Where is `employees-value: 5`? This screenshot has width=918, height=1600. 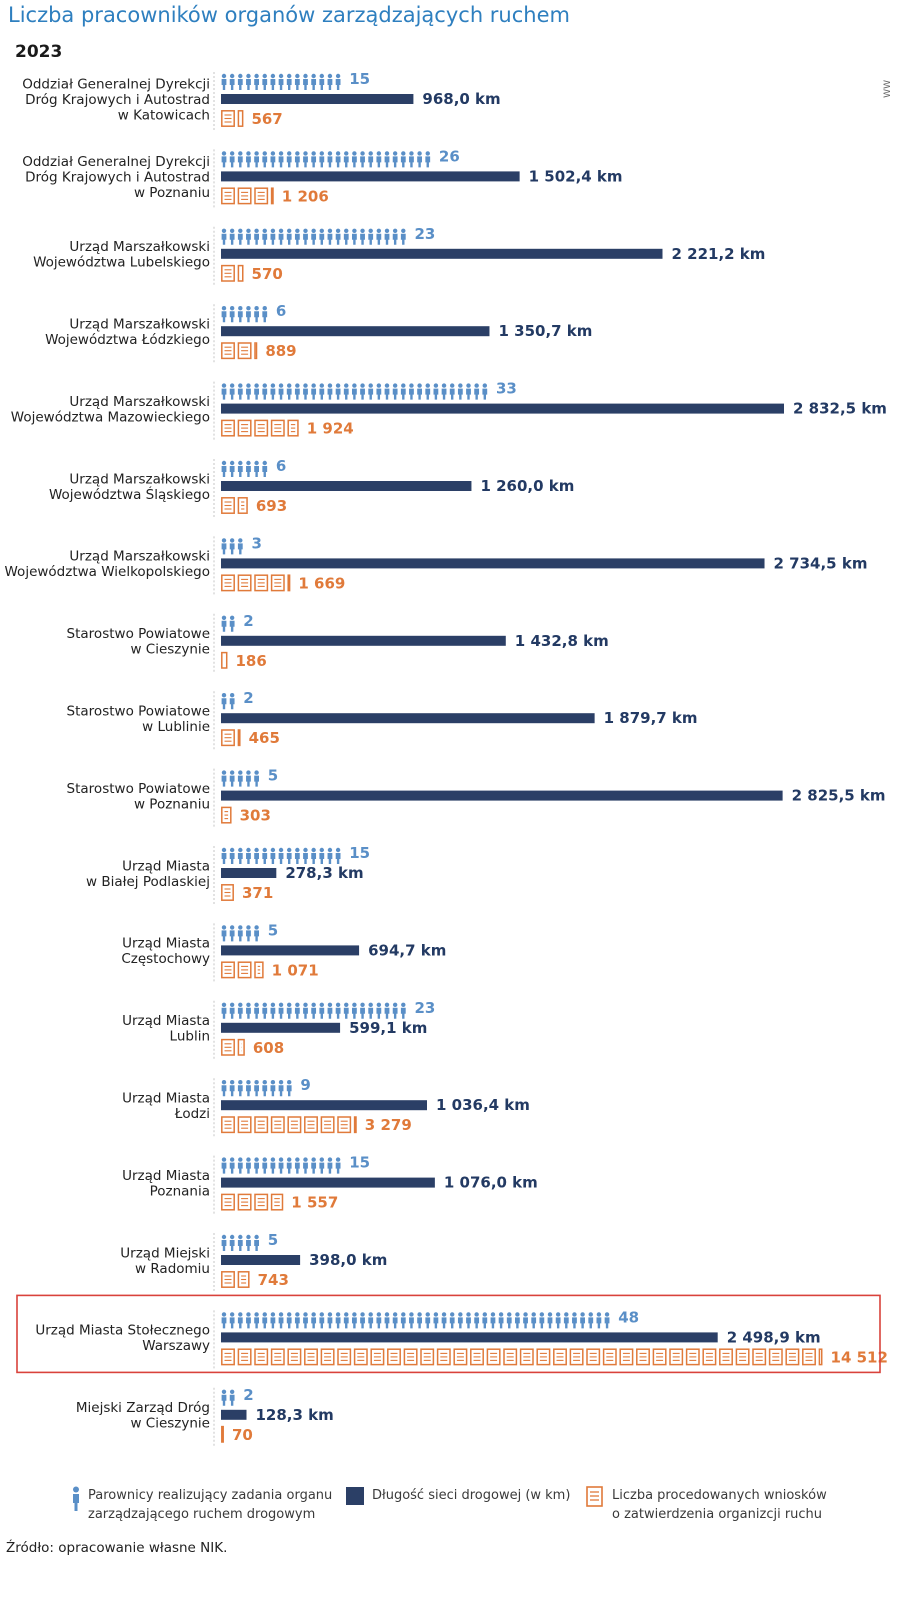 employees-value: 5 is located at coordinates (273, 930).